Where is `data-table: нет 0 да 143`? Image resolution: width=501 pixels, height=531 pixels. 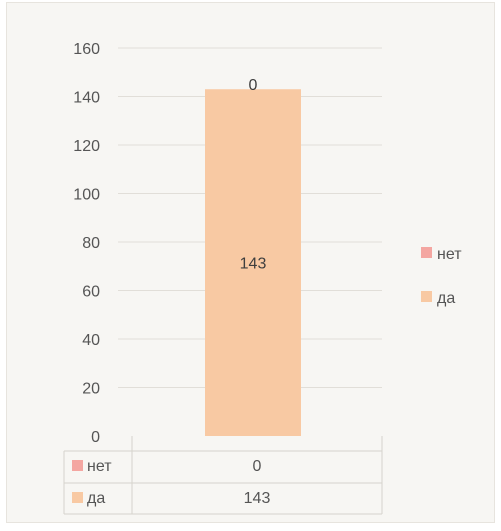
data-table: нет 0 да 143 is located at coordinates (223, 475).